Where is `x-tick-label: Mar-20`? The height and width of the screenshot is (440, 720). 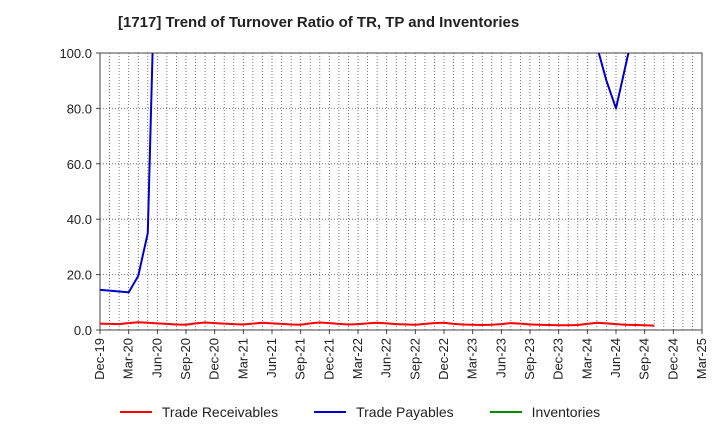 x-tick-label: Mar-20 is located at coordinates (128, 358).